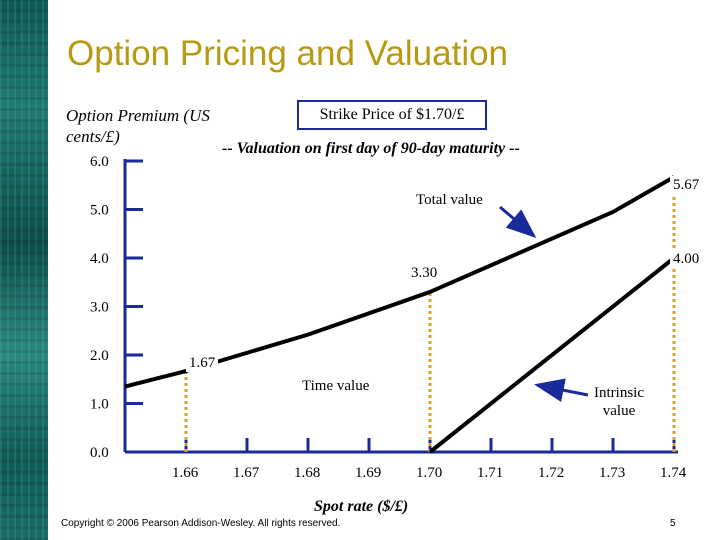  I want to click on page-title: Option Pricing and Valuation, so click(288, 53).